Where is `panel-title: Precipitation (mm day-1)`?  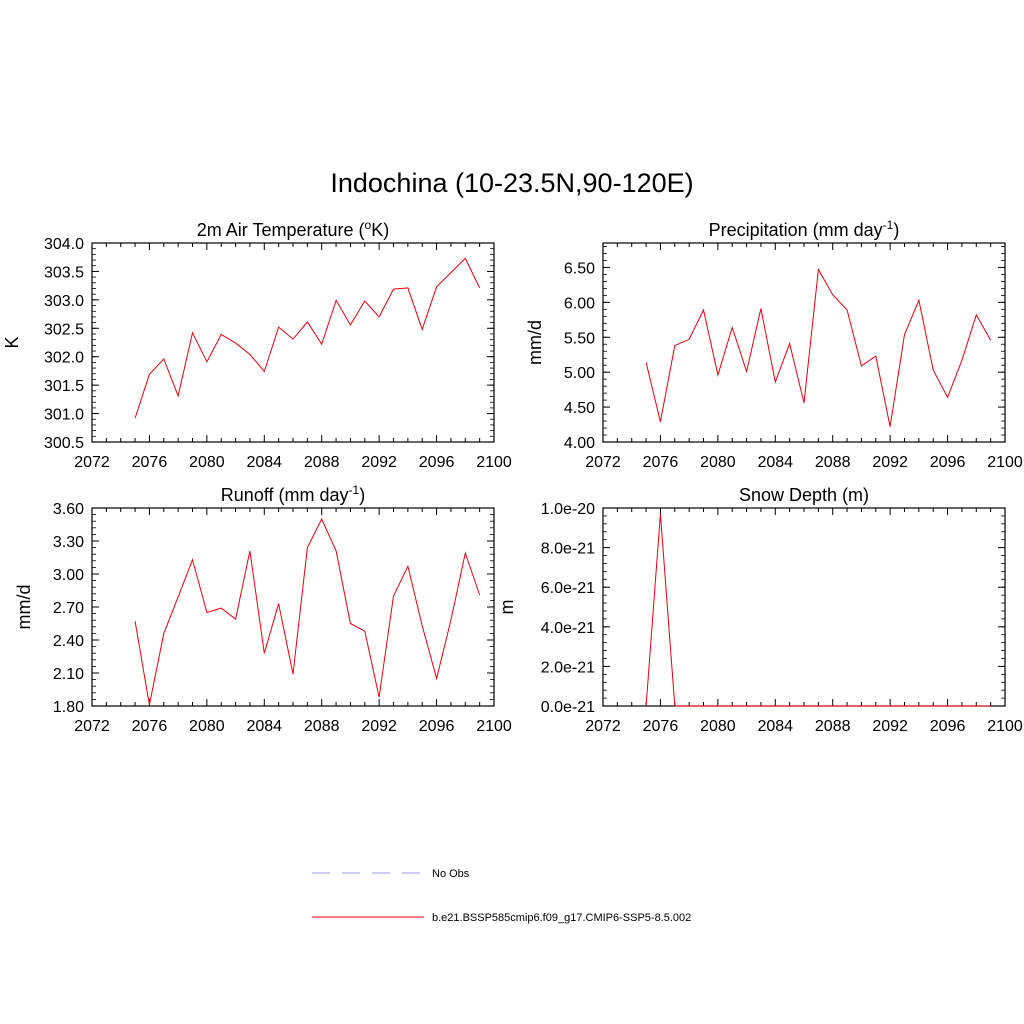 panel-title: Precipitation (mm day-1) is located at coordinates (804, 229).